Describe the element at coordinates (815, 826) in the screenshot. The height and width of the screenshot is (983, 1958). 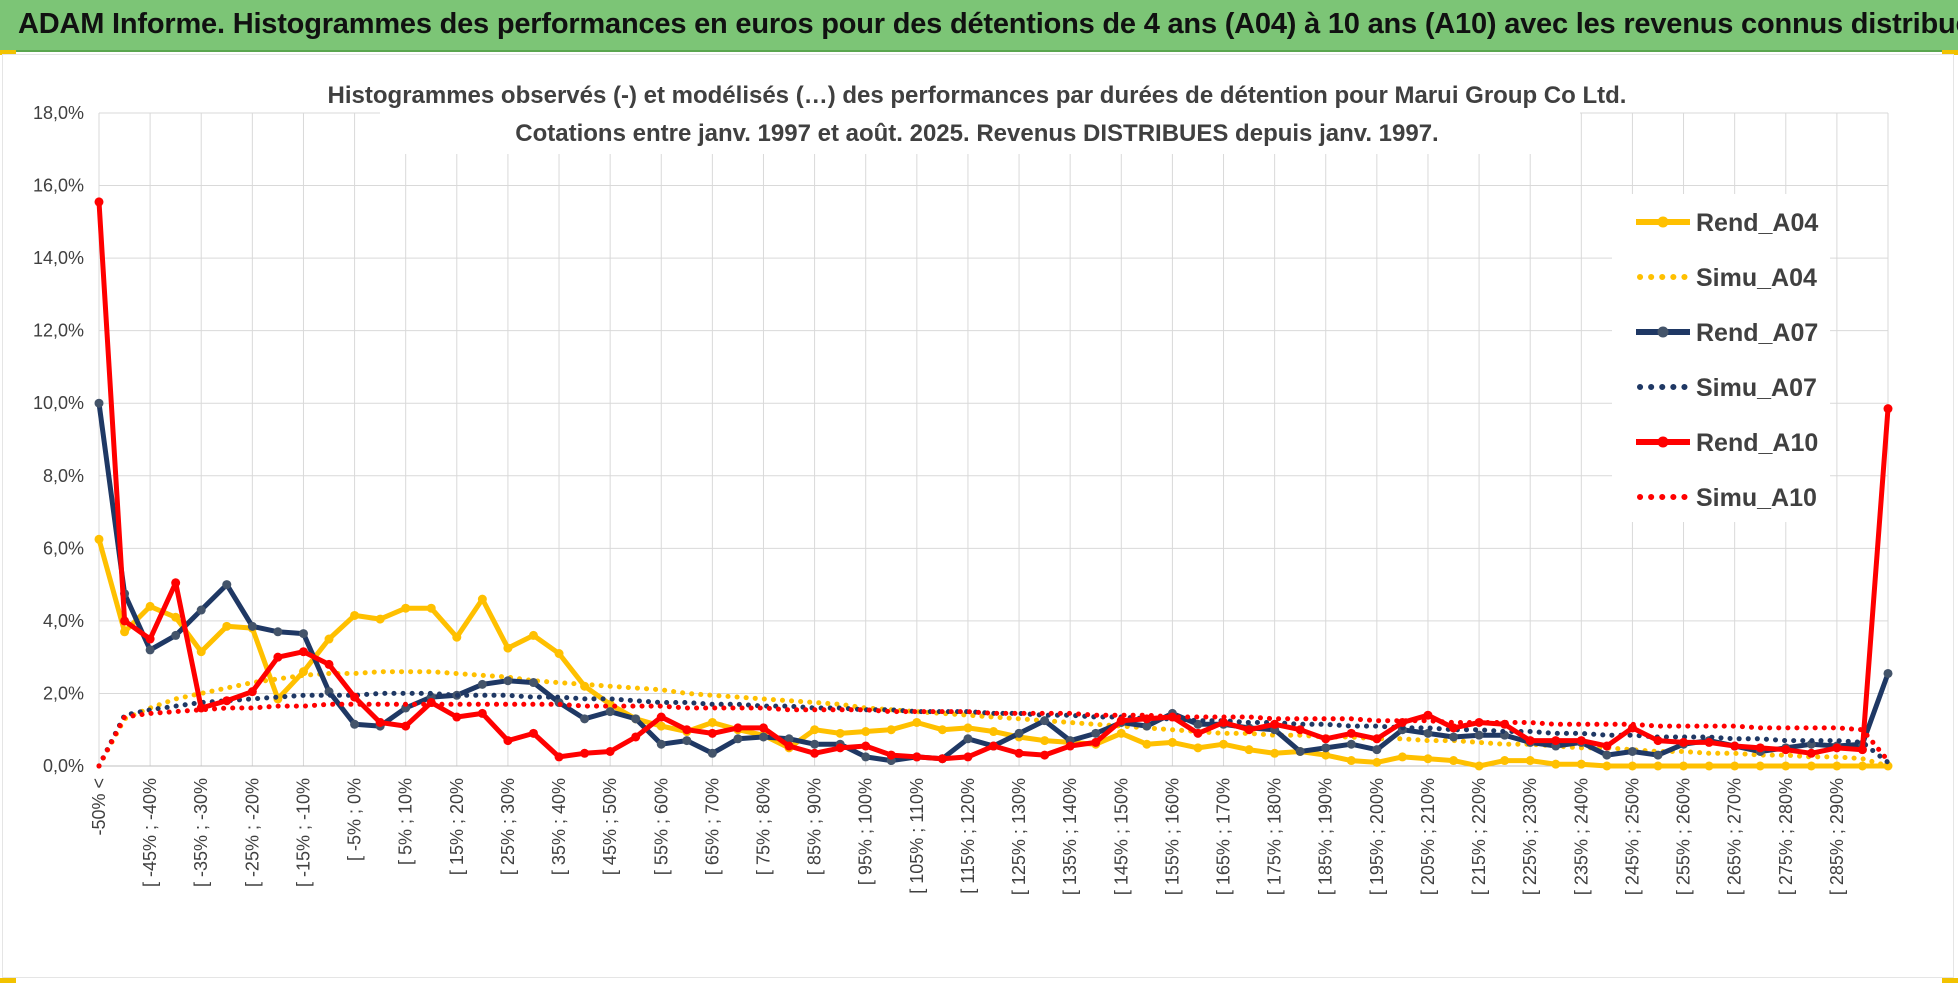
I see `x-tick-label: [ 85% ; 90%` at that location.